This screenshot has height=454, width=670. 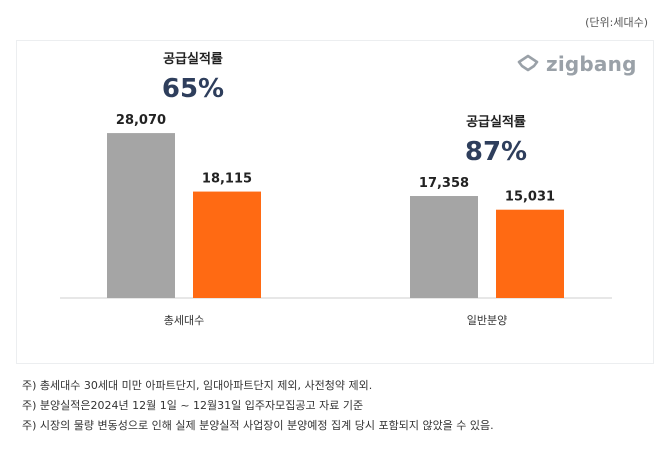 I want to click on data-label: 28,070, so click(x=141, y=120).